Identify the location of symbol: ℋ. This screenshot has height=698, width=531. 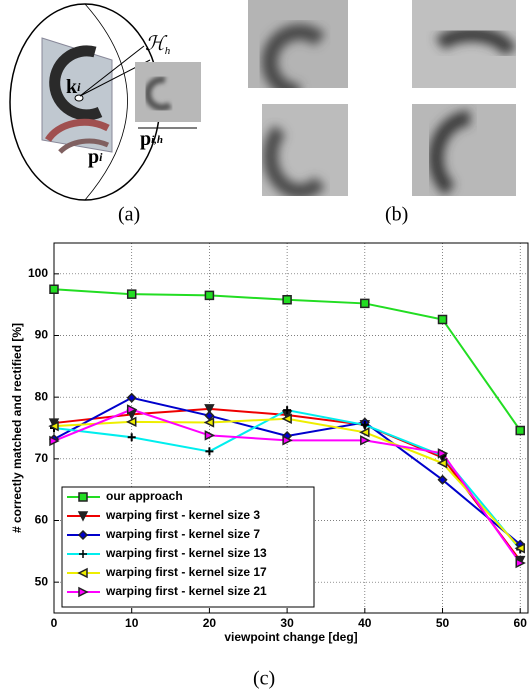
(156, 44).